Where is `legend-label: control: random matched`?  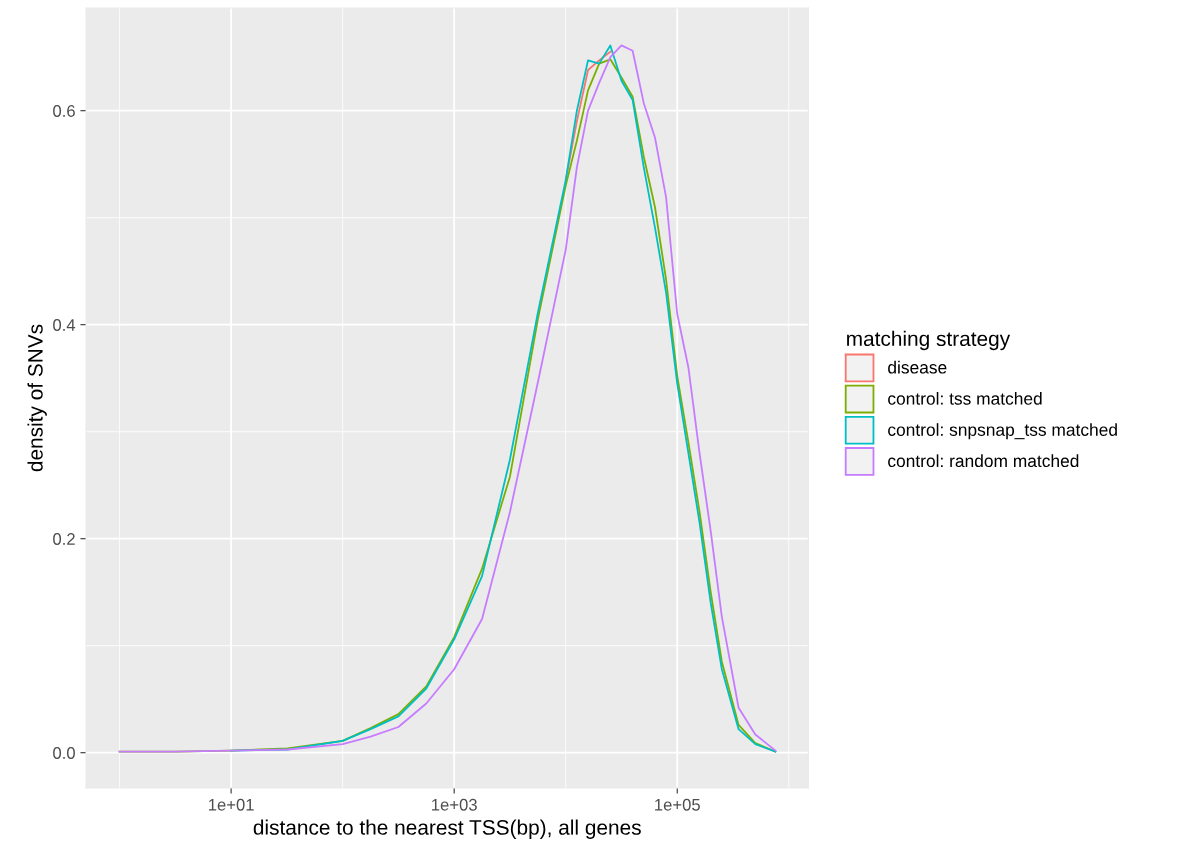 legend-label: control: random matched is located at coordinates (983, 461).